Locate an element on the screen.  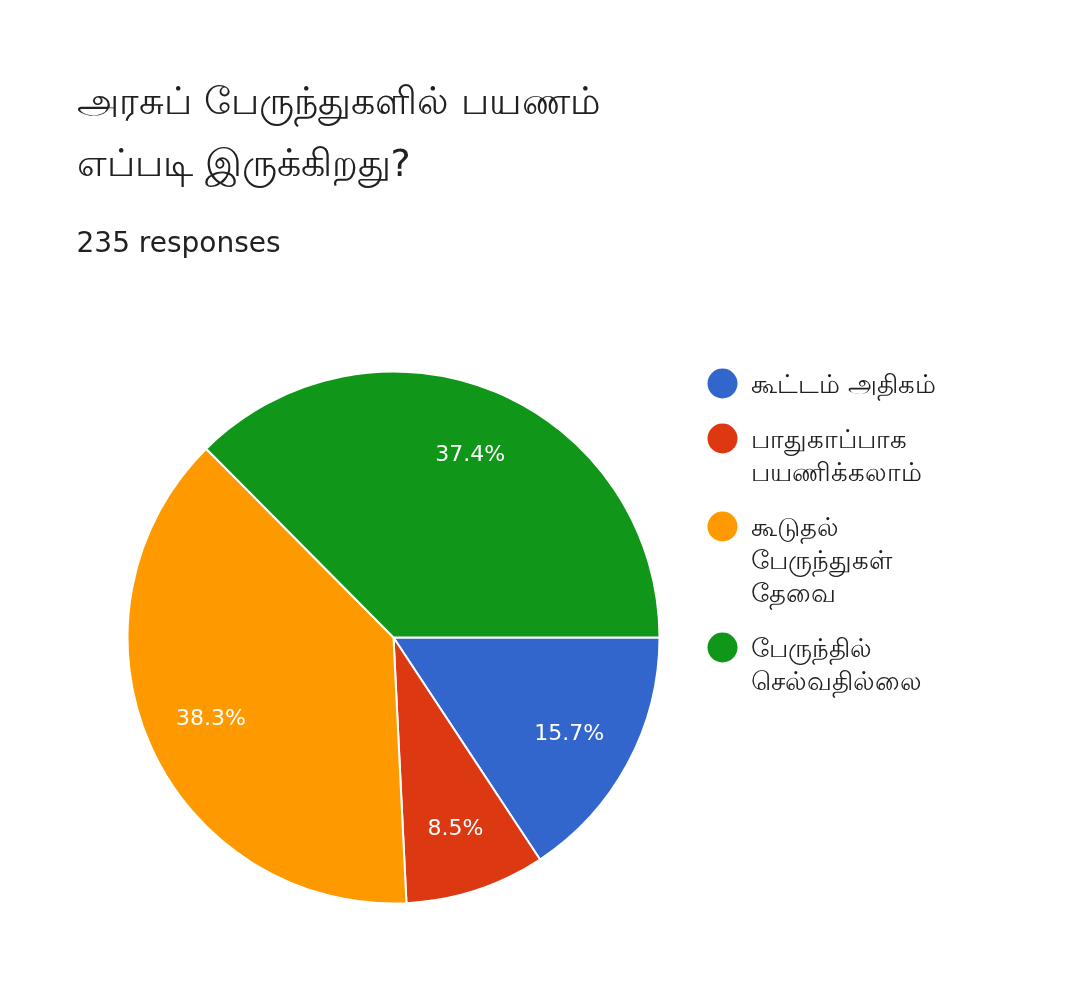
data-label: 15.7% is located at coordinates (569, 732).